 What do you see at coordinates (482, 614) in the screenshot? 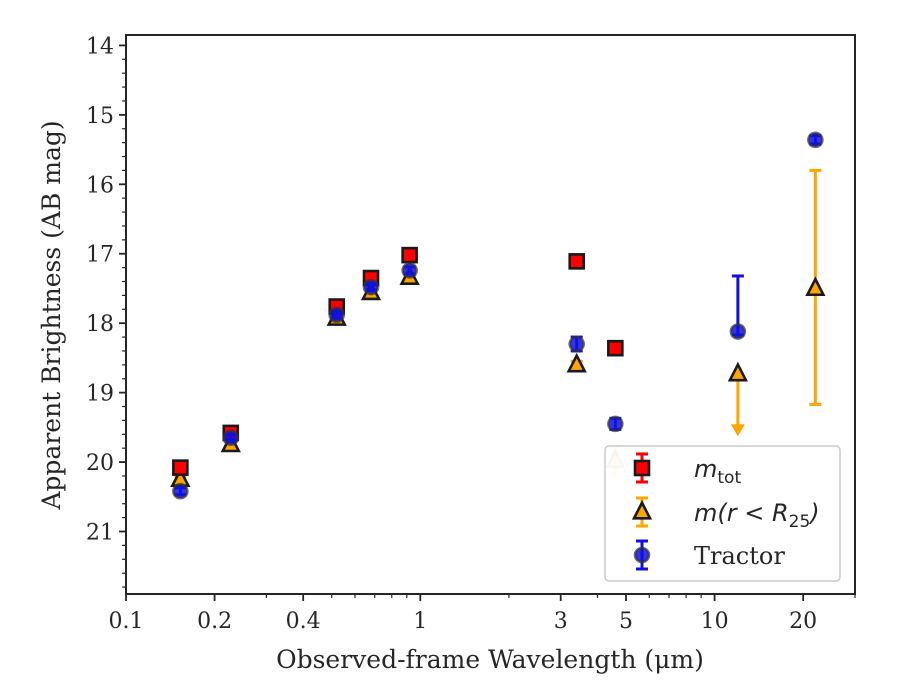
I see `x-axis: 0.1 0.2 0.4 1 3 5 10 20` at bounding box center [482, 614].